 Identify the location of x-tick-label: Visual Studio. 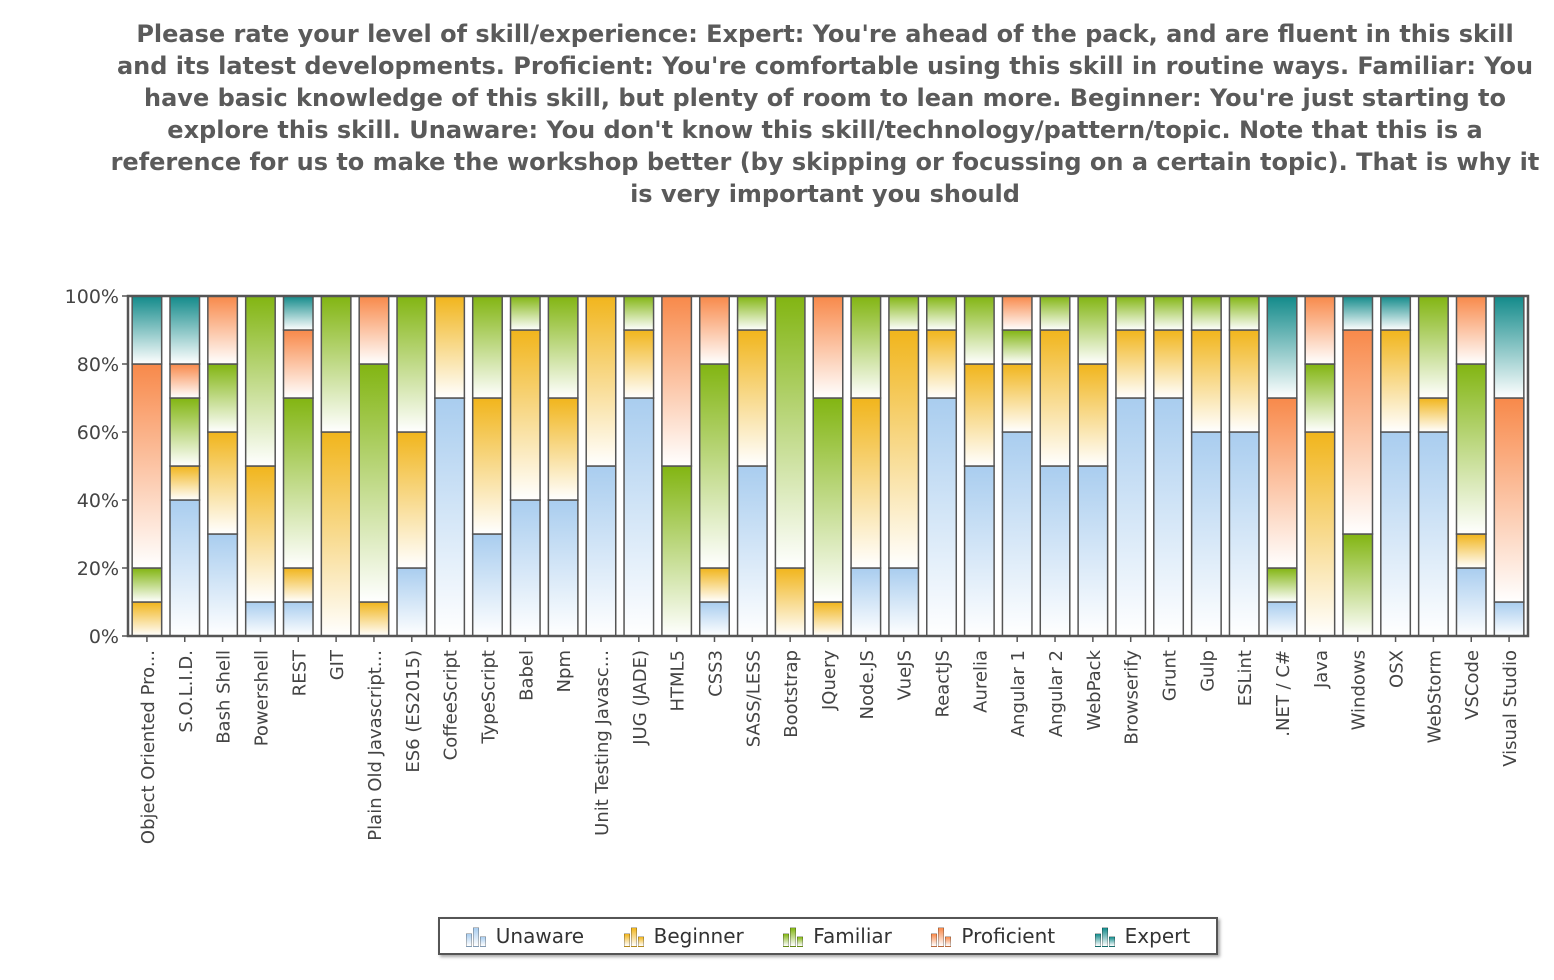
(1510, 708).